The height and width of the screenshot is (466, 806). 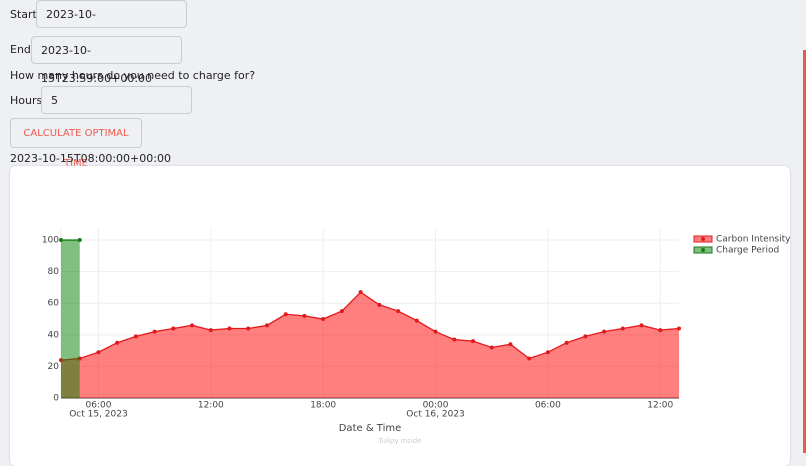 I want to click on line, so click(x=370, y=326).